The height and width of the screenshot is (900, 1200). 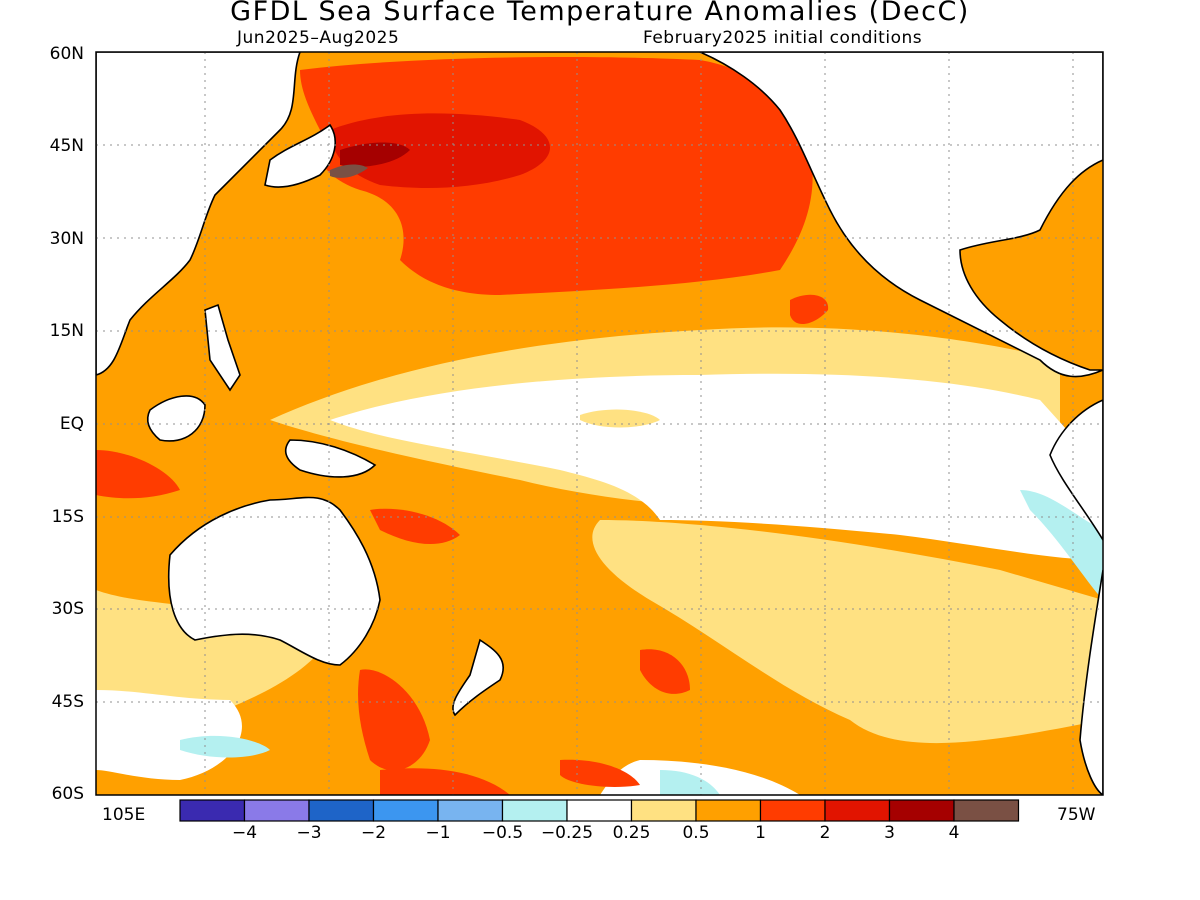 I want to click on land-north-america, so click(x=901, y=215).